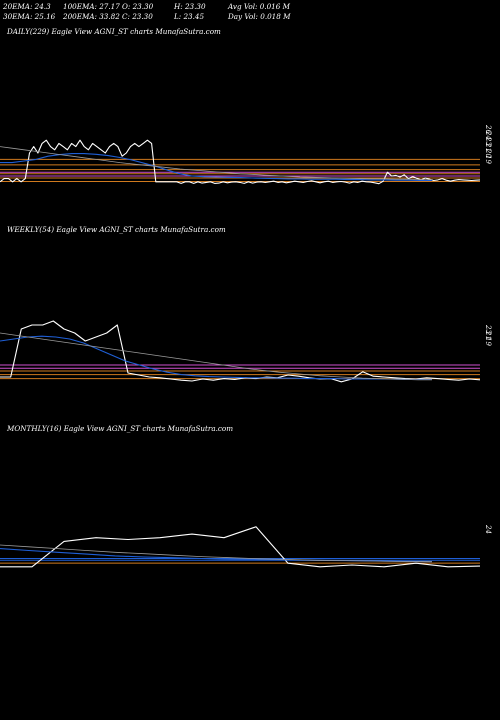 Image resolution: width=500 pixels, height=720 pixels. What do you see at coordinates (29, 16) in the screenshot?
I see `ema30-label: 30EMA: 25.16` at bounding box center [29, 16].